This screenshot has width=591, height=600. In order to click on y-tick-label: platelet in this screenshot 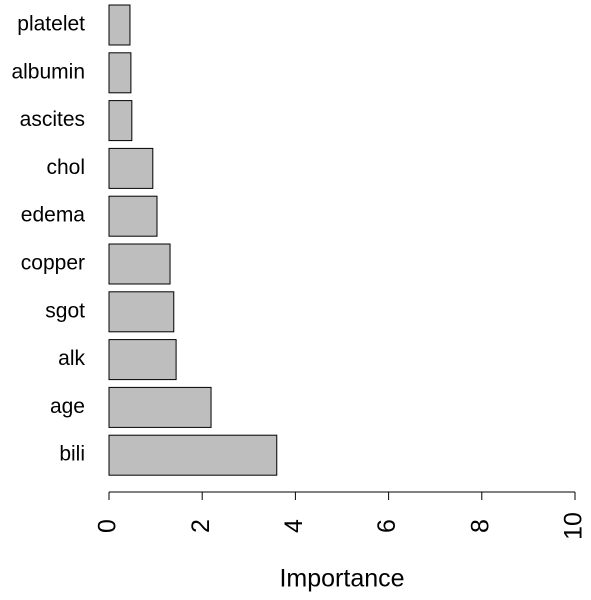, I will do `click(51, 24)`.